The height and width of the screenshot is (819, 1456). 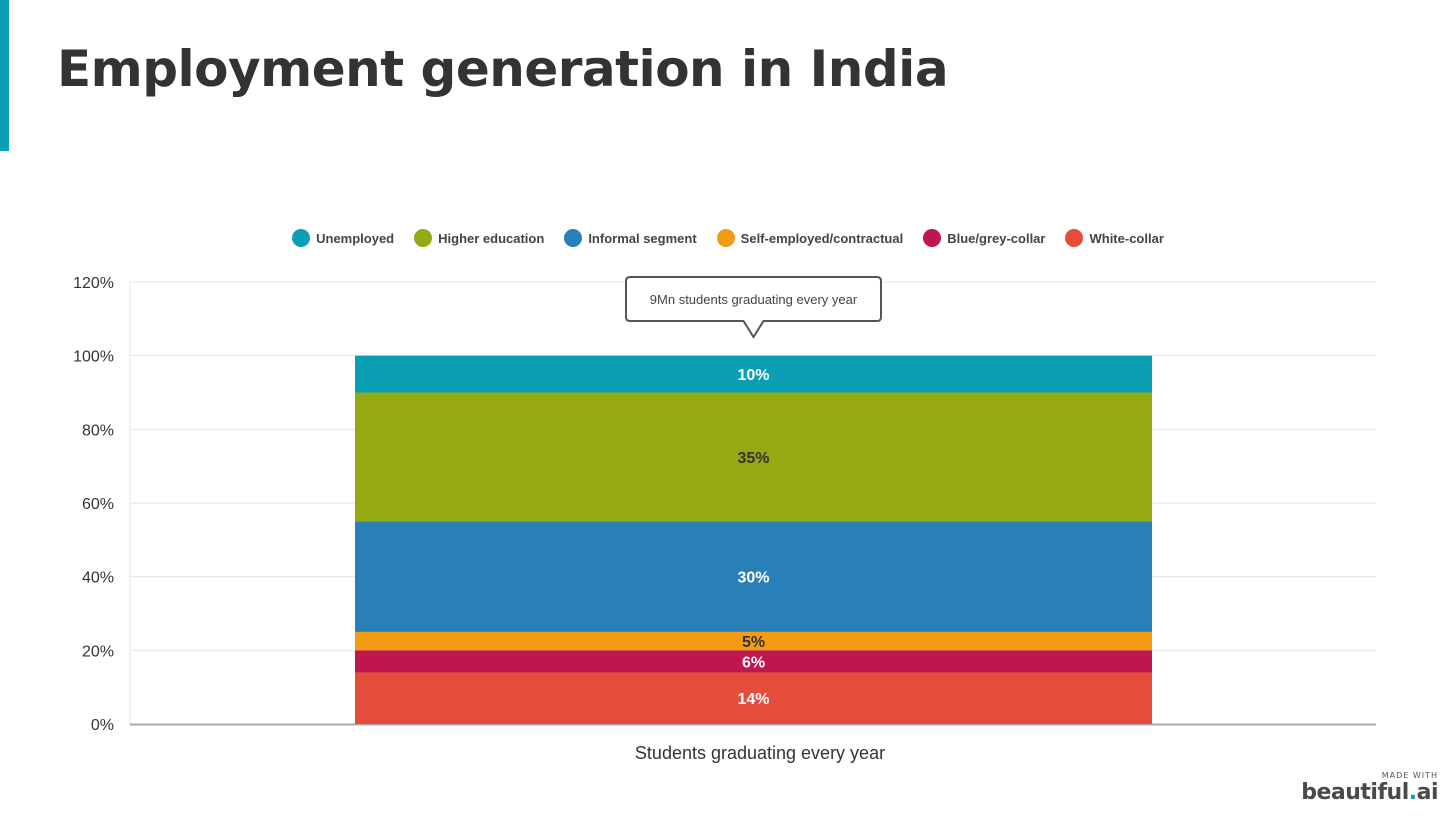 I want to click on y-tick-label: 20%, so click(x=98, y=651).